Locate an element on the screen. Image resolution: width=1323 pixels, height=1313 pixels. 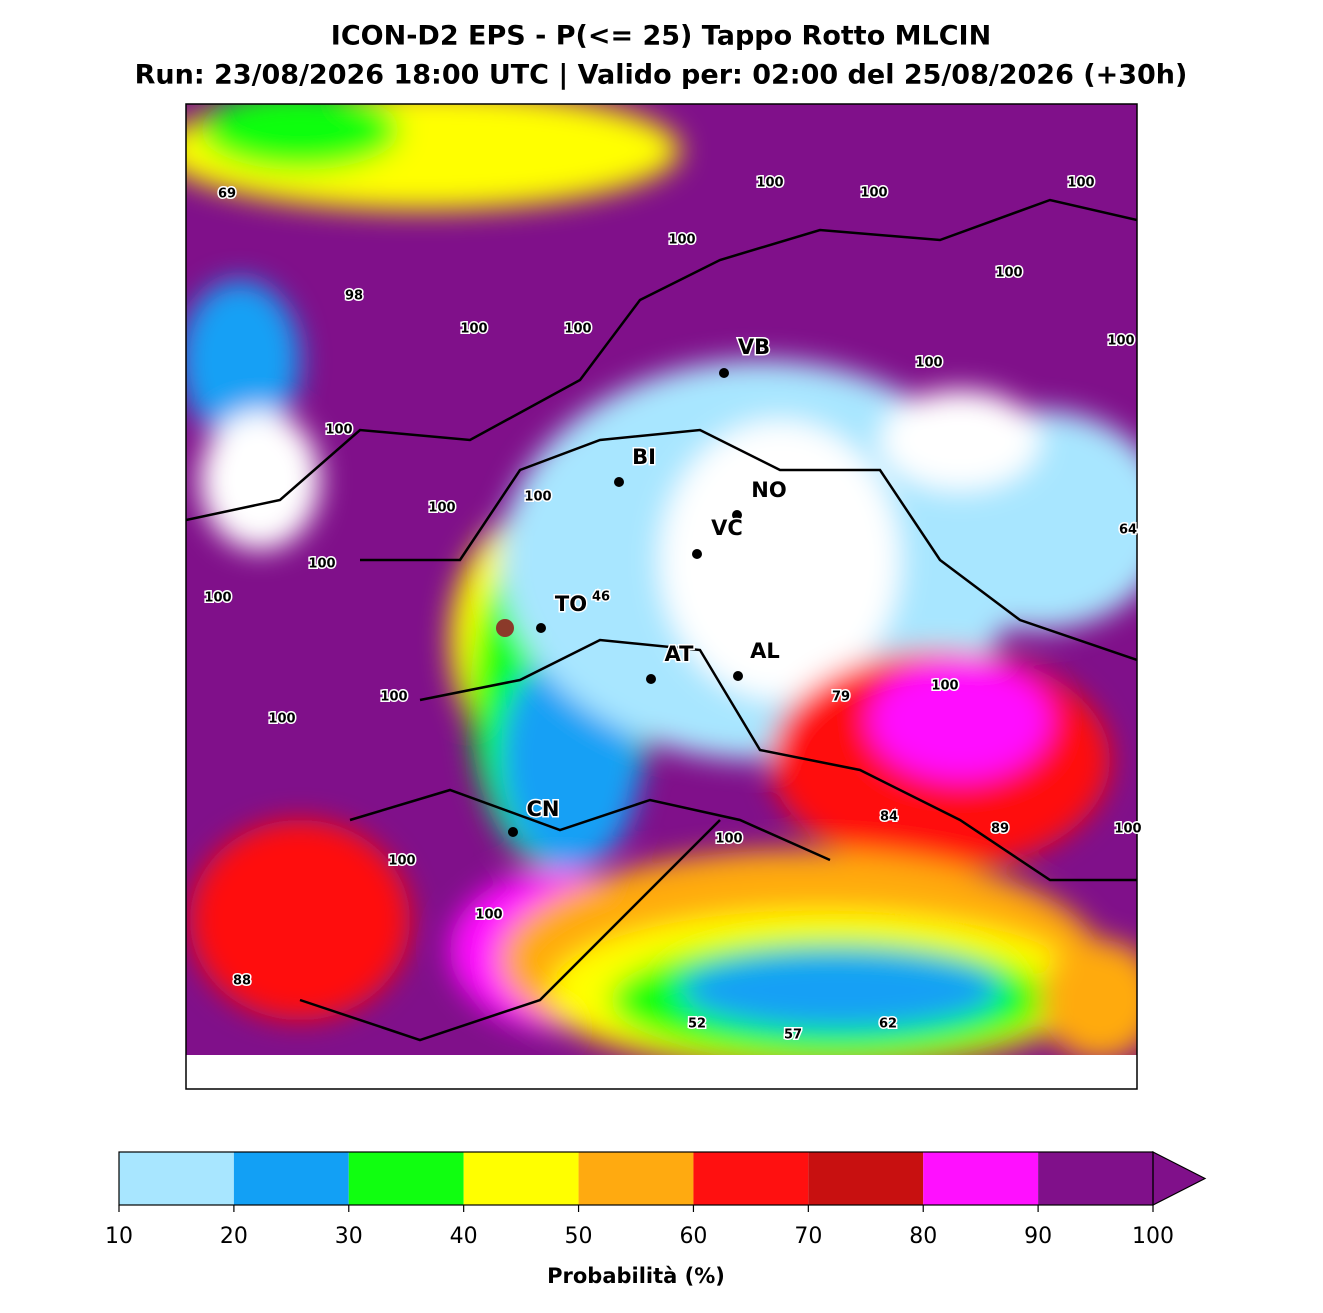
colorbar-tick-label: 90 is located at coordinates (1038, 1236).